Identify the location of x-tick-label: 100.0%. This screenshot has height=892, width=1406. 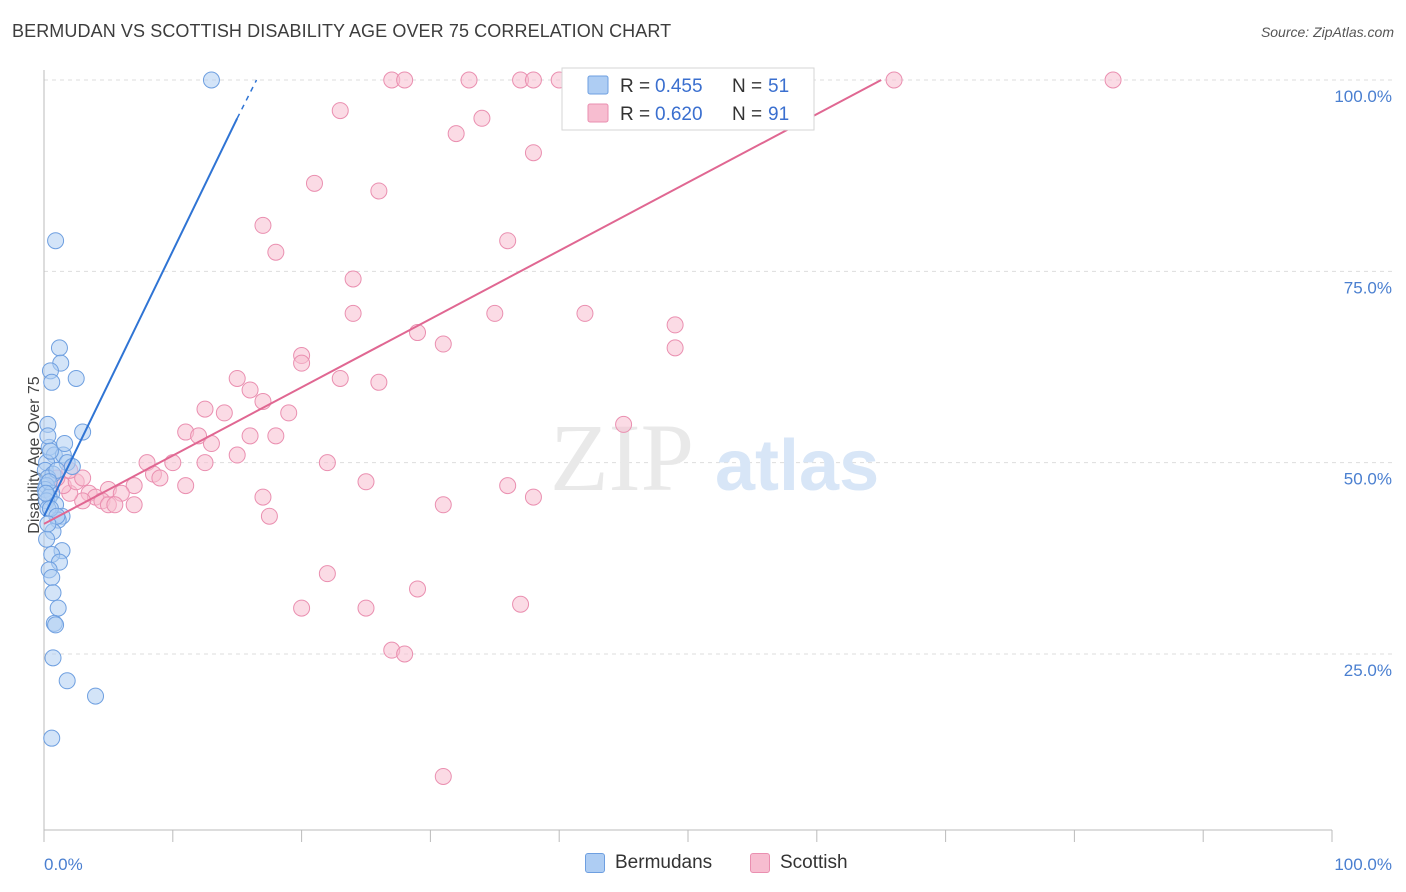
(1363, 864).